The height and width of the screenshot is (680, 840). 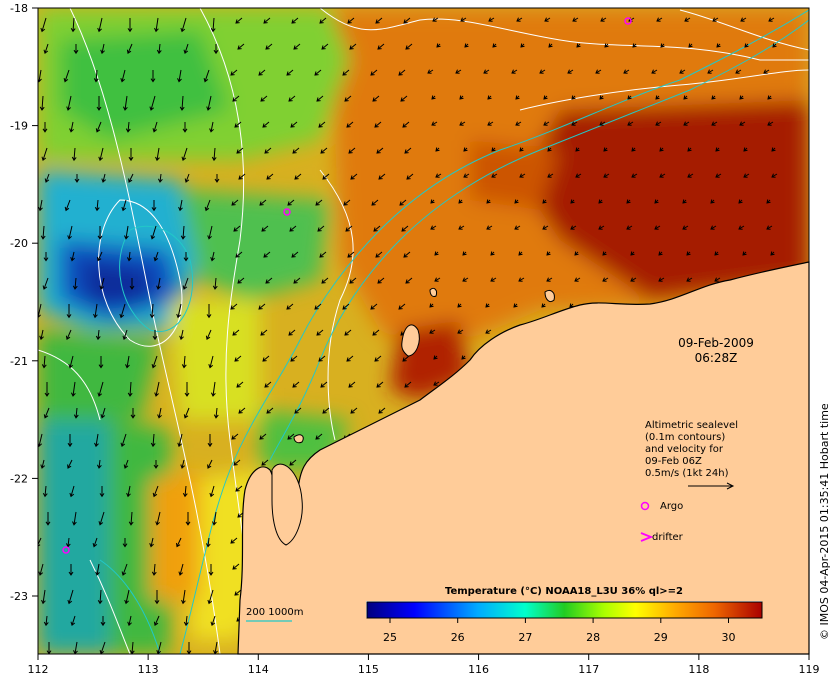 What do you see at coordinates (38, 669) in the screenshot?
I see `x-tick-label: 112` at bounding box center [38, 669].